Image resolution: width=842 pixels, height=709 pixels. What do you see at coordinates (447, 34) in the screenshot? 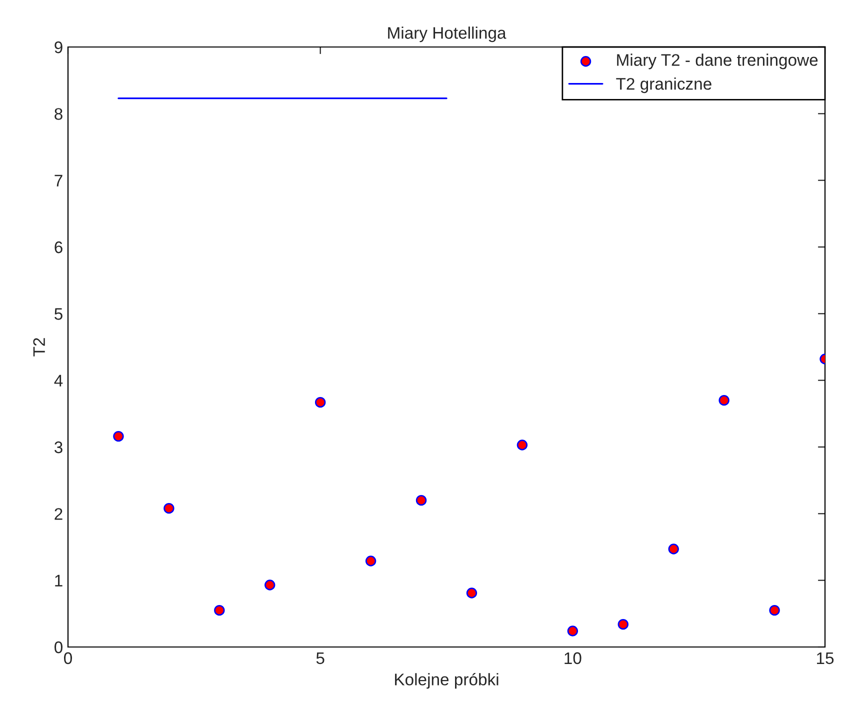
I see `chart-title: Miary Hotellinga` at bounding box center [447, 34].